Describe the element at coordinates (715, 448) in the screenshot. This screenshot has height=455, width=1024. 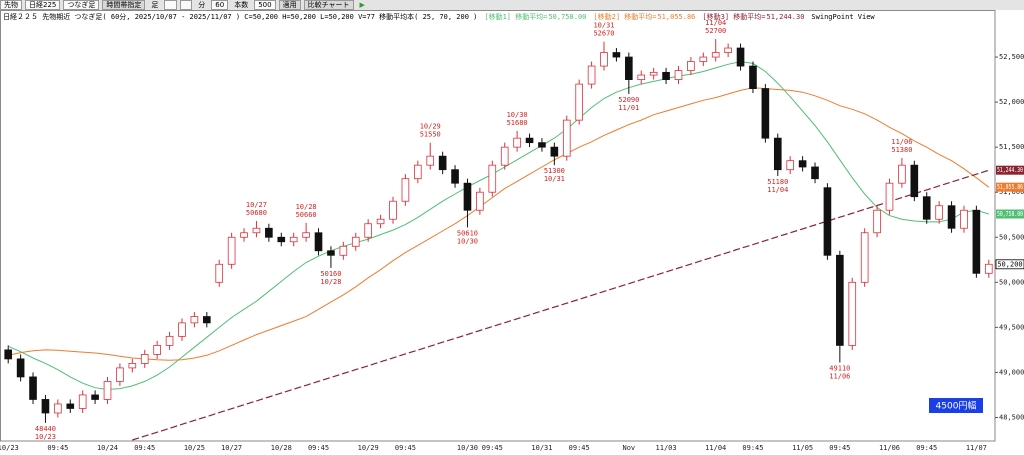
I see `x-tick-label: 11/04` at that location.